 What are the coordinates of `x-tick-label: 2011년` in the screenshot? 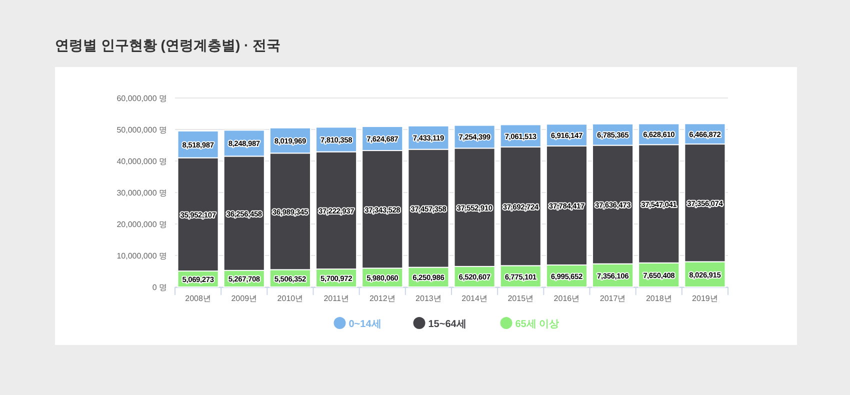 It's located at (336, 298).